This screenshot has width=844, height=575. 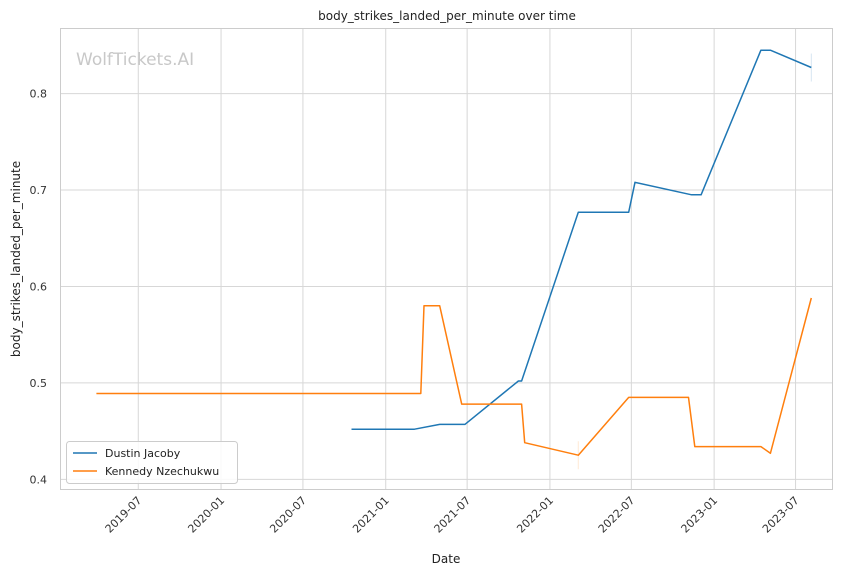 I want to click on legend-box, so click(x=152, y=462).